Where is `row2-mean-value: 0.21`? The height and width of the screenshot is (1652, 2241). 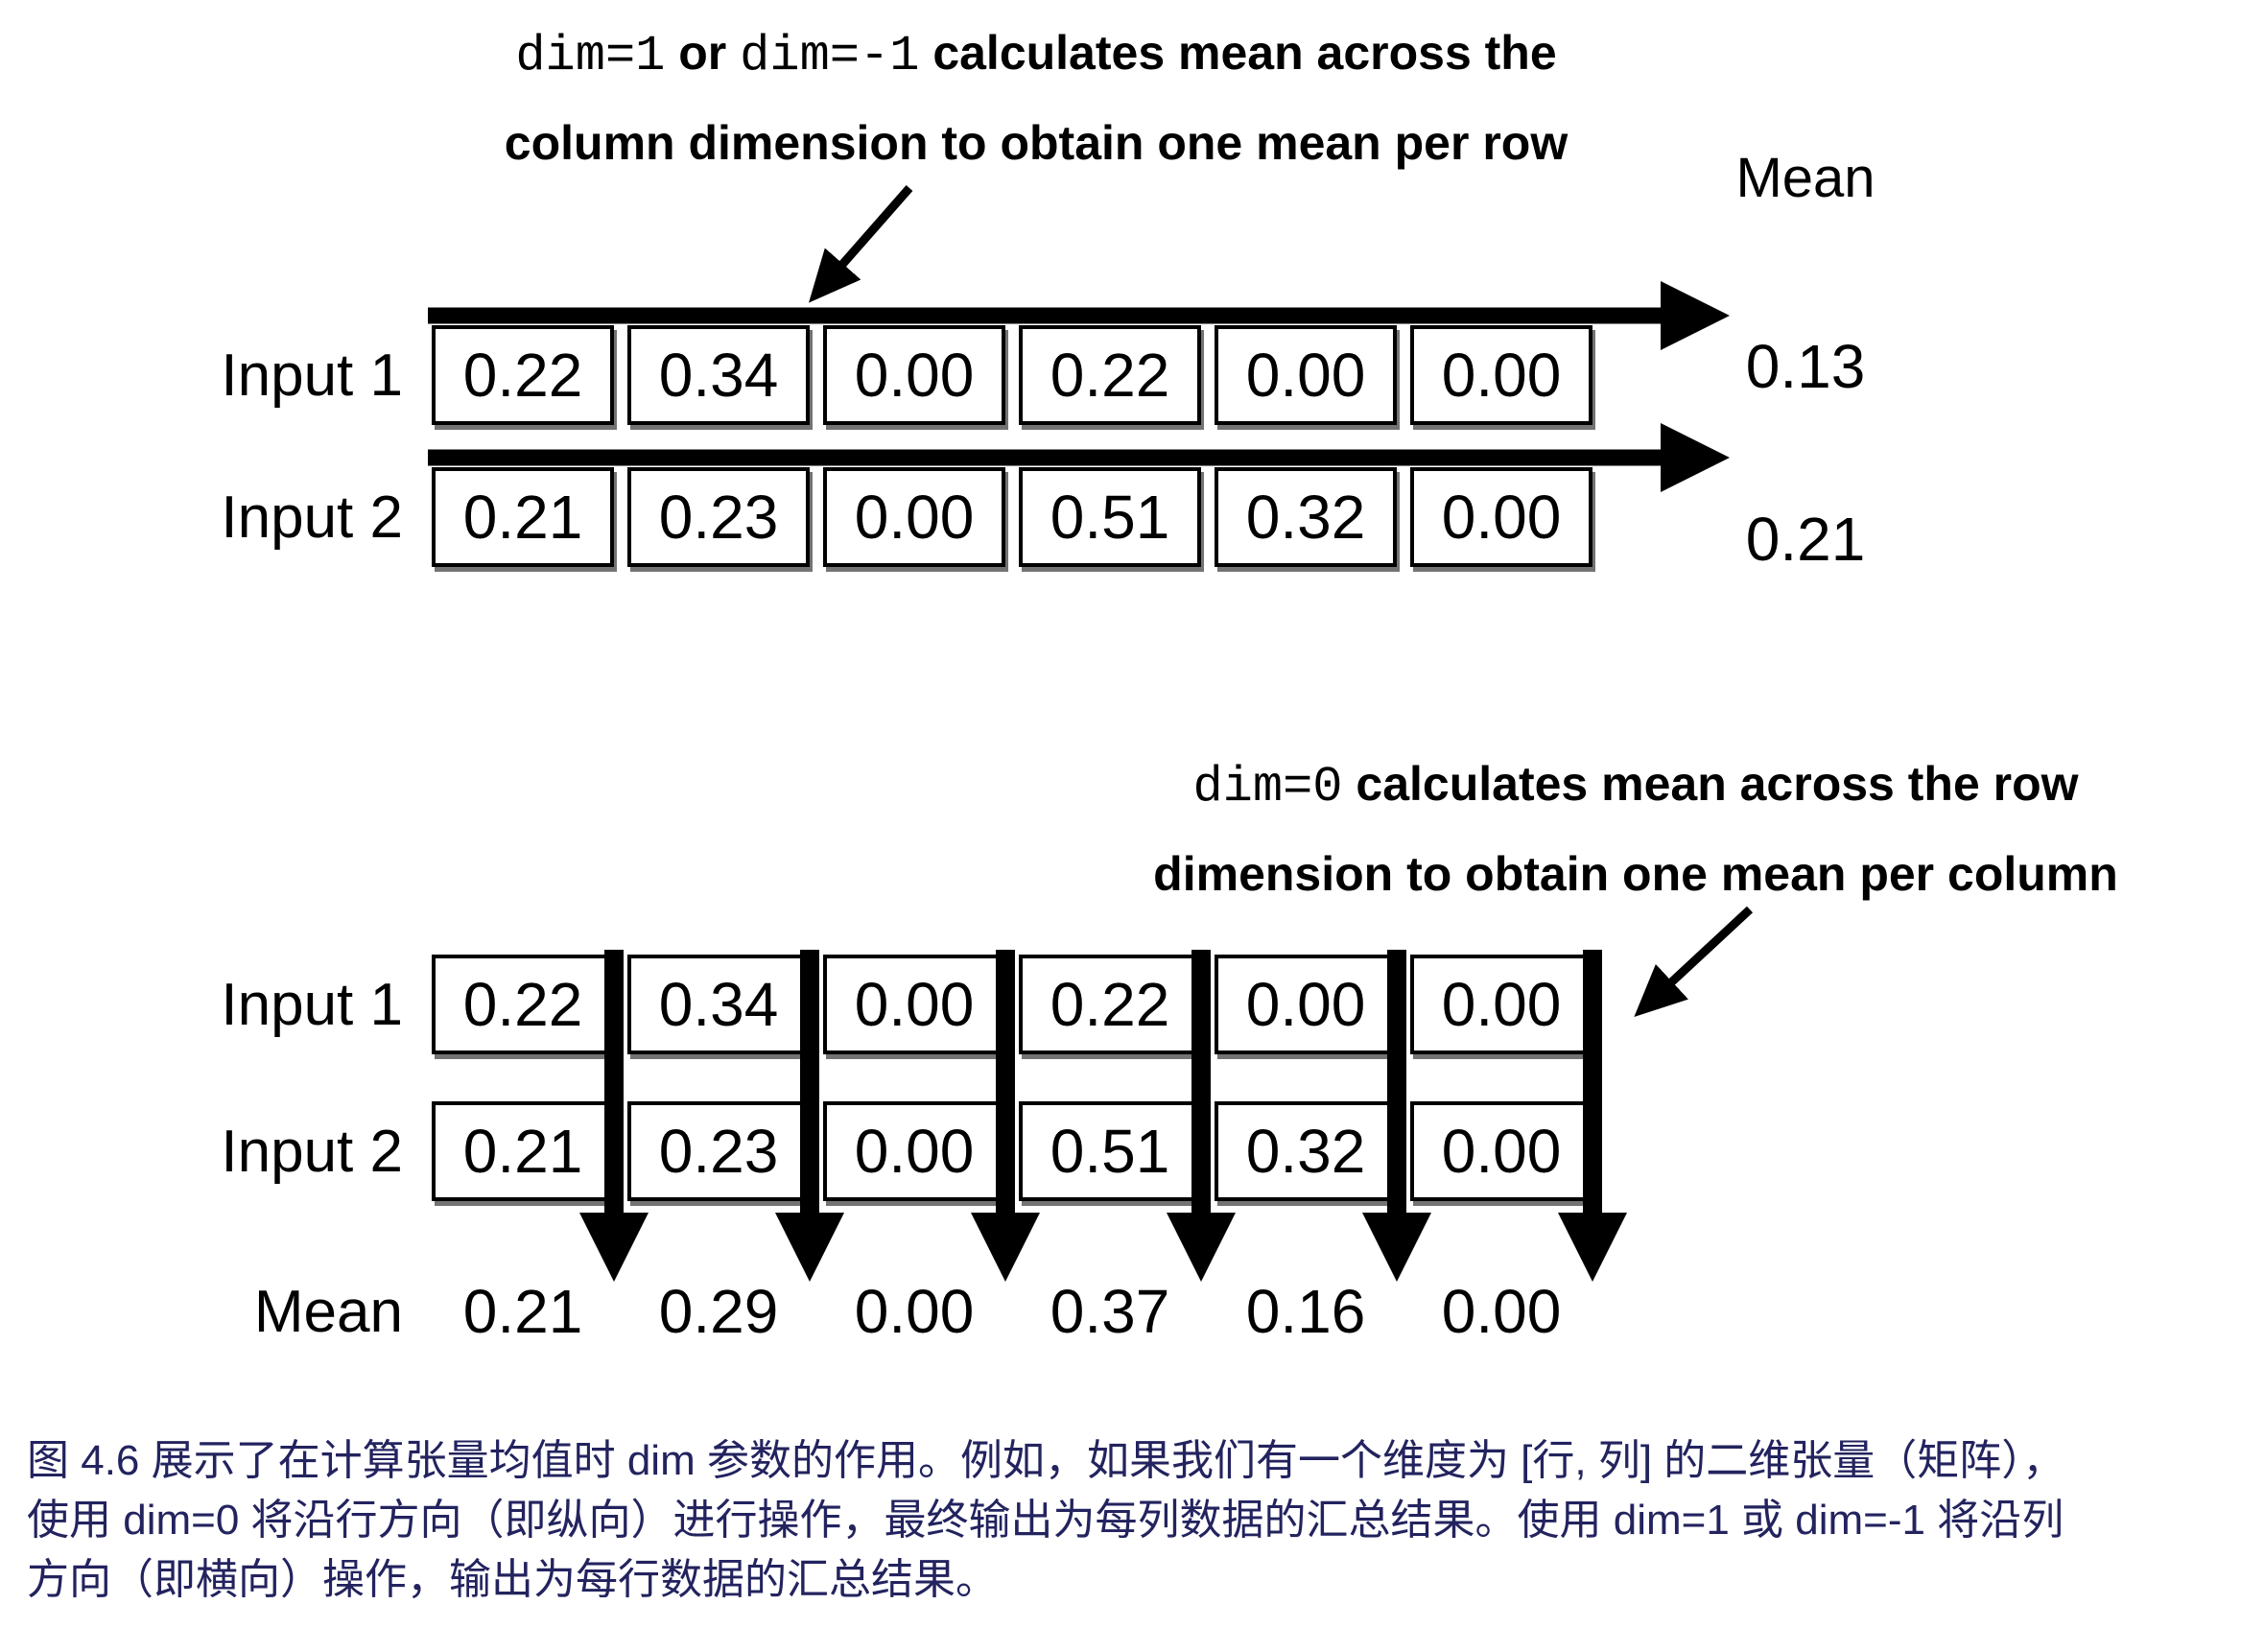
row2-mean-value: 0.21 is located at coordinates (1805, 540).